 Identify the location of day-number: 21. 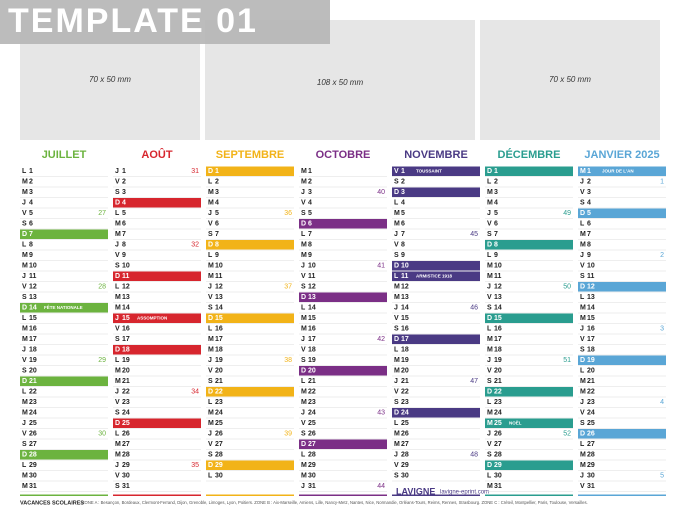
(591, 381).